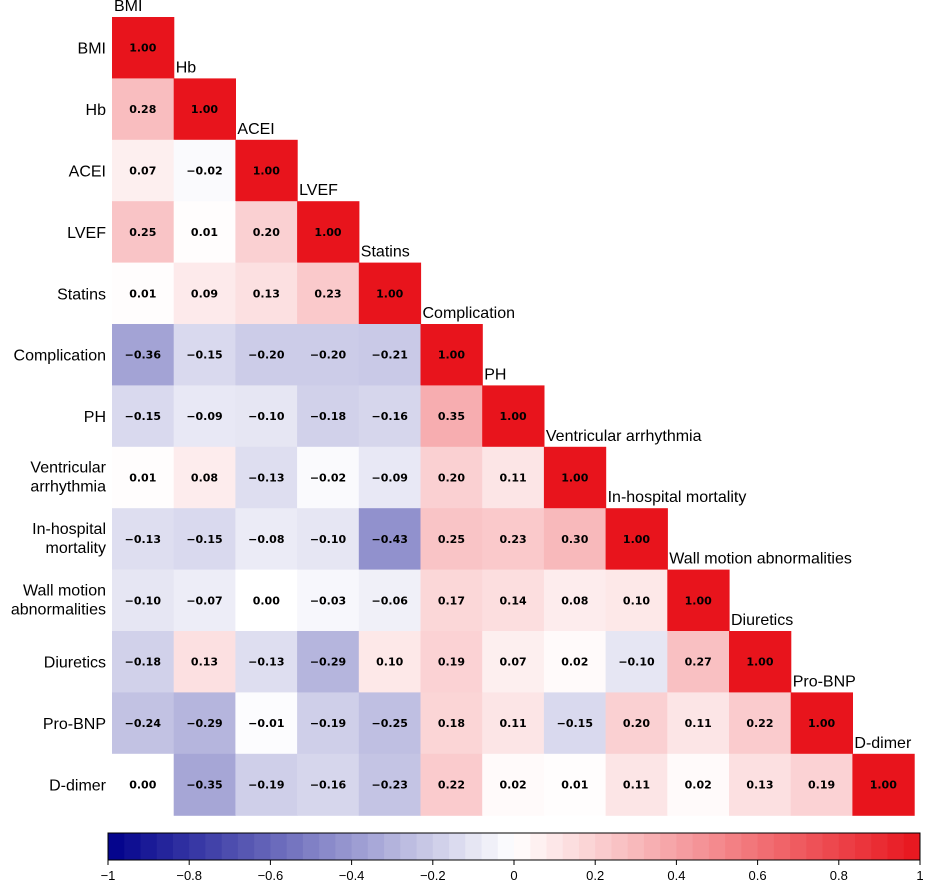 This screenshot has width=927, height=884. What do you see at coordinates (451, 723) in the screenshot?
I see `cell-value-label: 0.18` at bounding box center [451, 723].